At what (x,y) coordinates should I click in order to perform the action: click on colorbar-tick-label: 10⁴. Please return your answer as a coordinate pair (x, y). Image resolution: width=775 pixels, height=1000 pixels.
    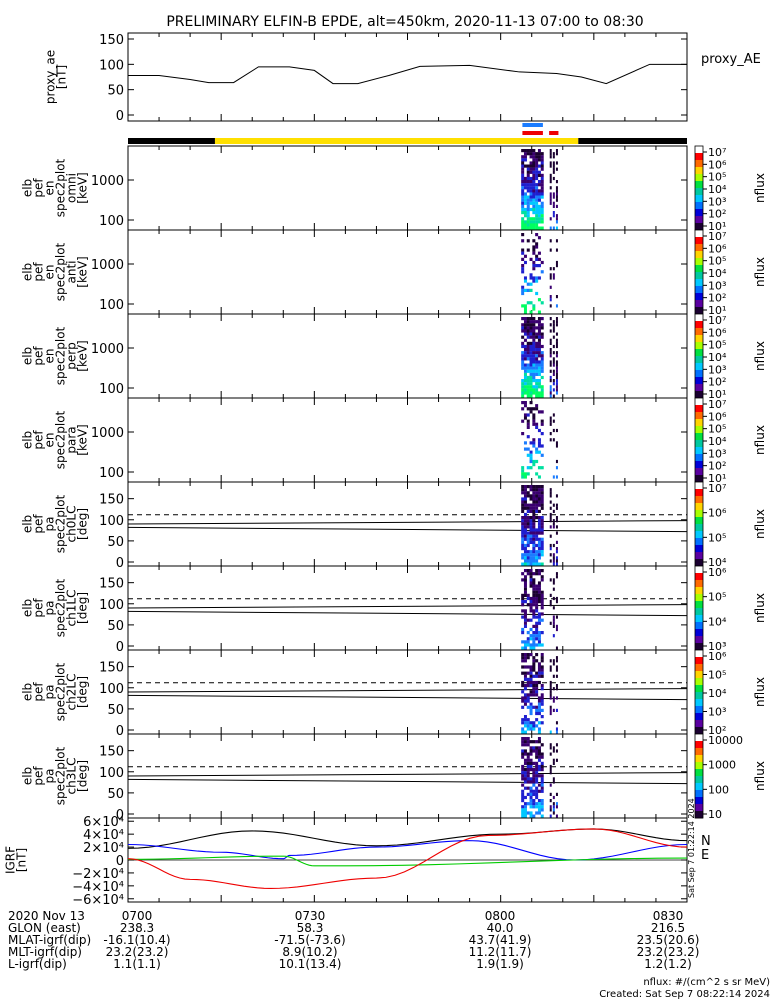
    Looking at the image, I should click on (717, 273).